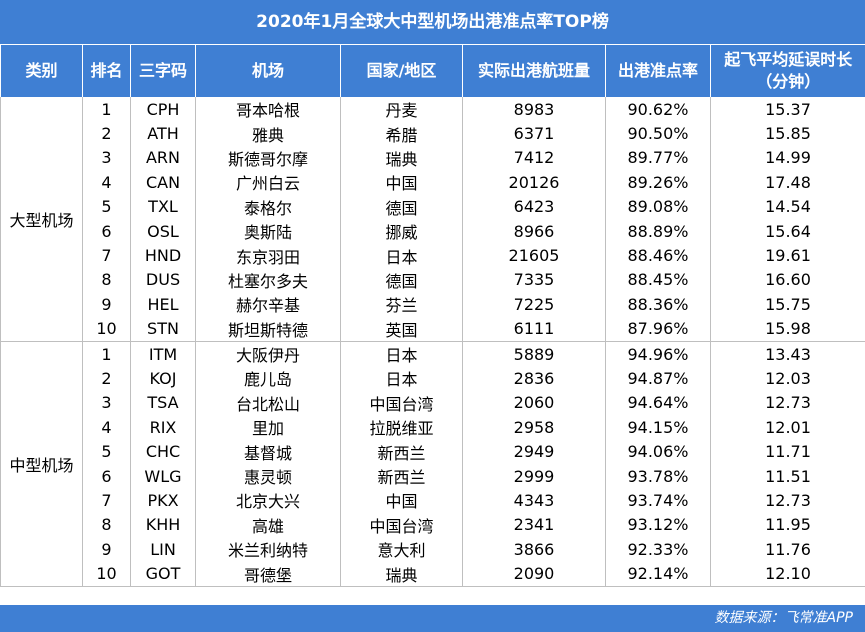  I want to click on title: 2020年1月全球大中型机场出港准点率TOP榜, so click(432, 22).